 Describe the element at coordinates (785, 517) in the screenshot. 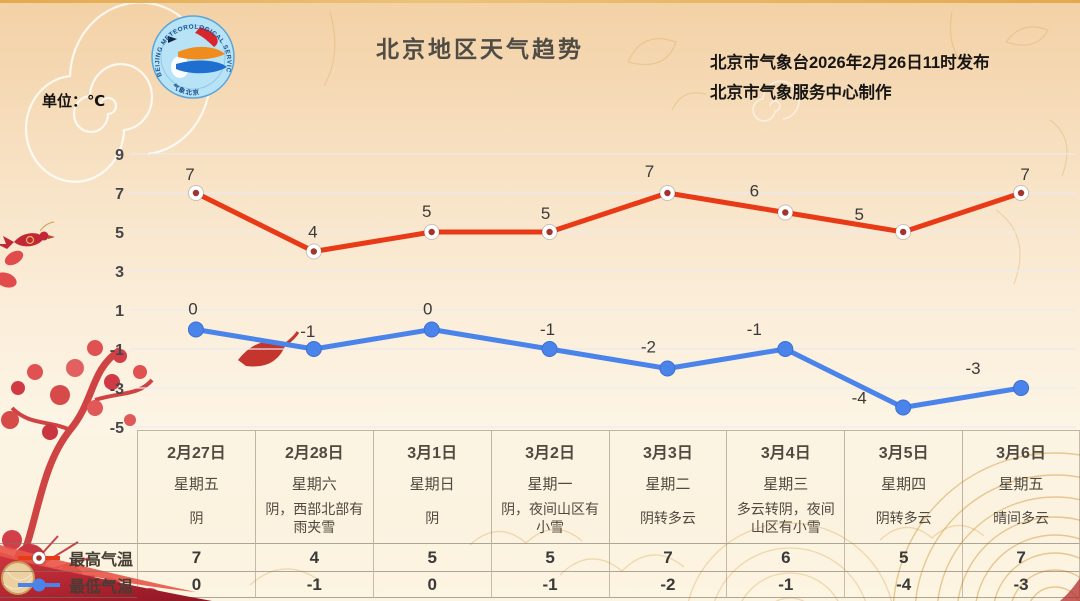

I see `weather-label: 多云转阴，夜间山区有小雪` at that location.